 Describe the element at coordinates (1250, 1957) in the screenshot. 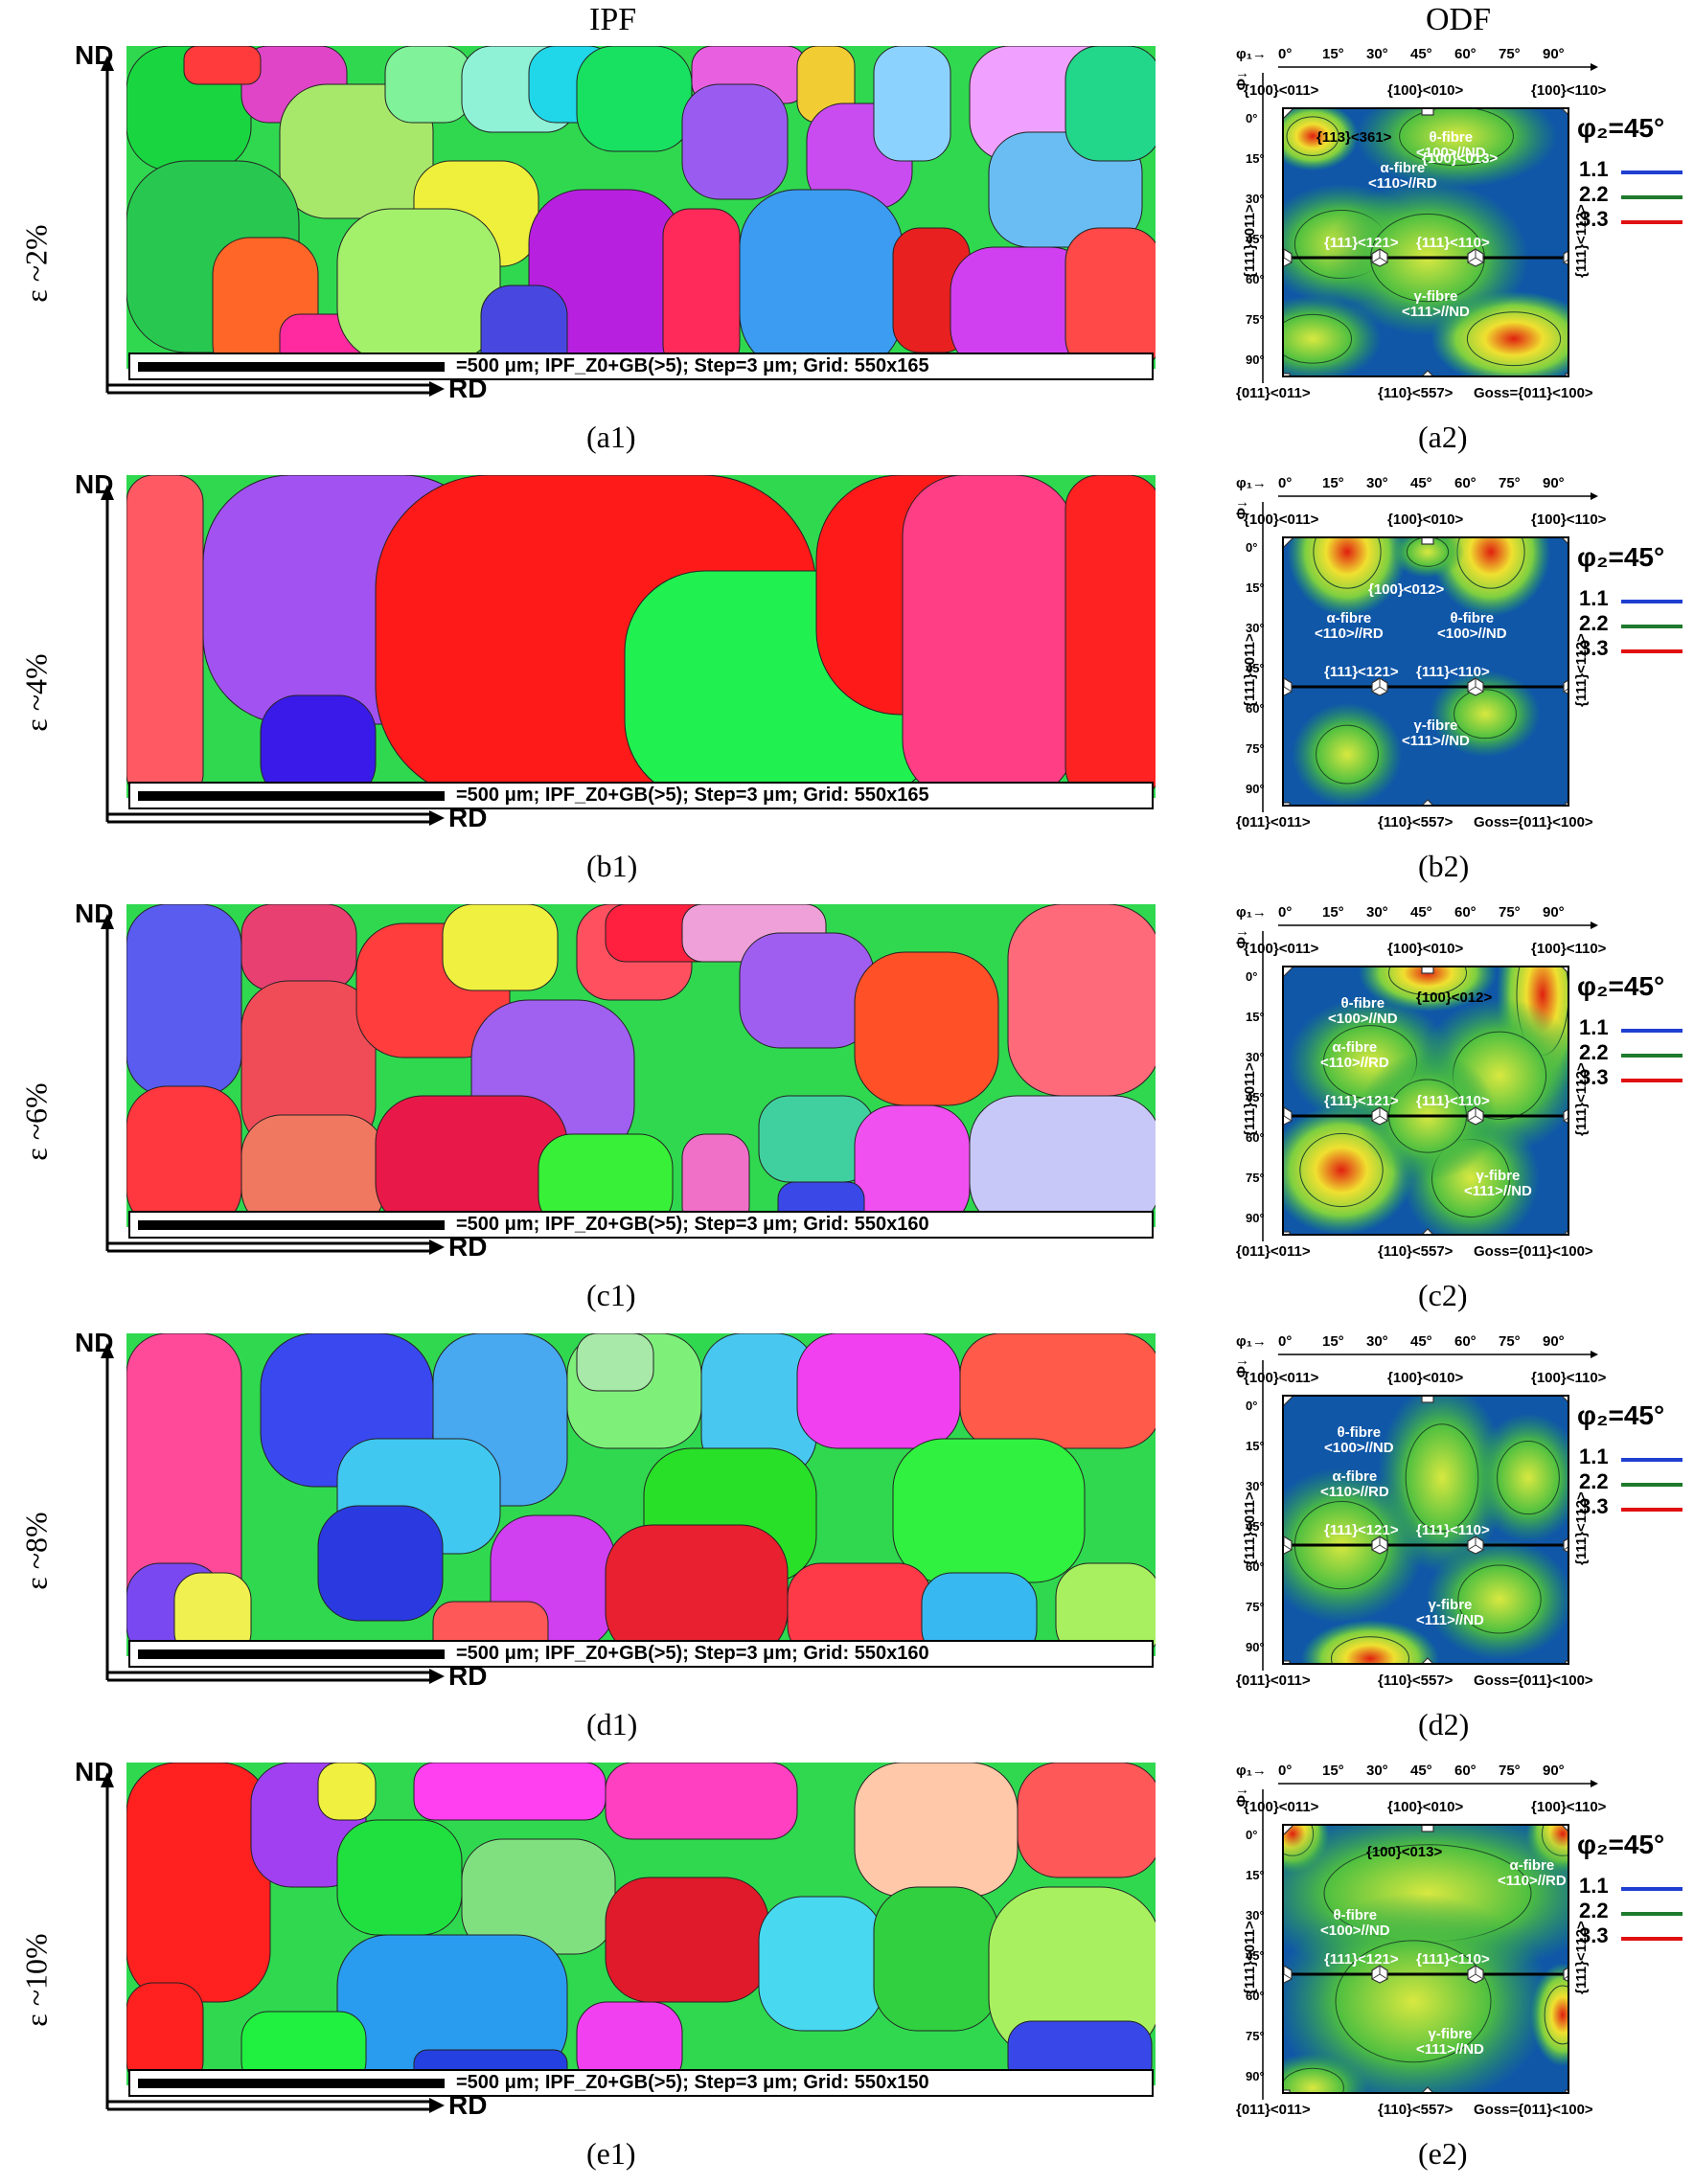

I see `left-gamma-label: {111}<011>` at that location.